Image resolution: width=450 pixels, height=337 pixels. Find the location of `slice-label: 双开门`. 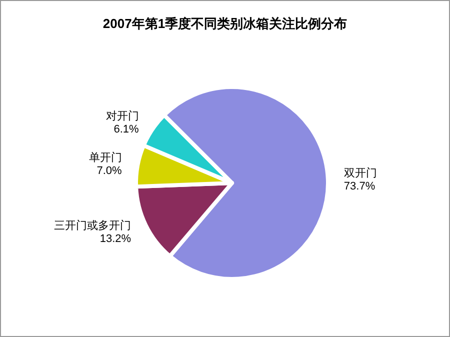

slice-label: 双开门 is located at coordinates (360, 173).